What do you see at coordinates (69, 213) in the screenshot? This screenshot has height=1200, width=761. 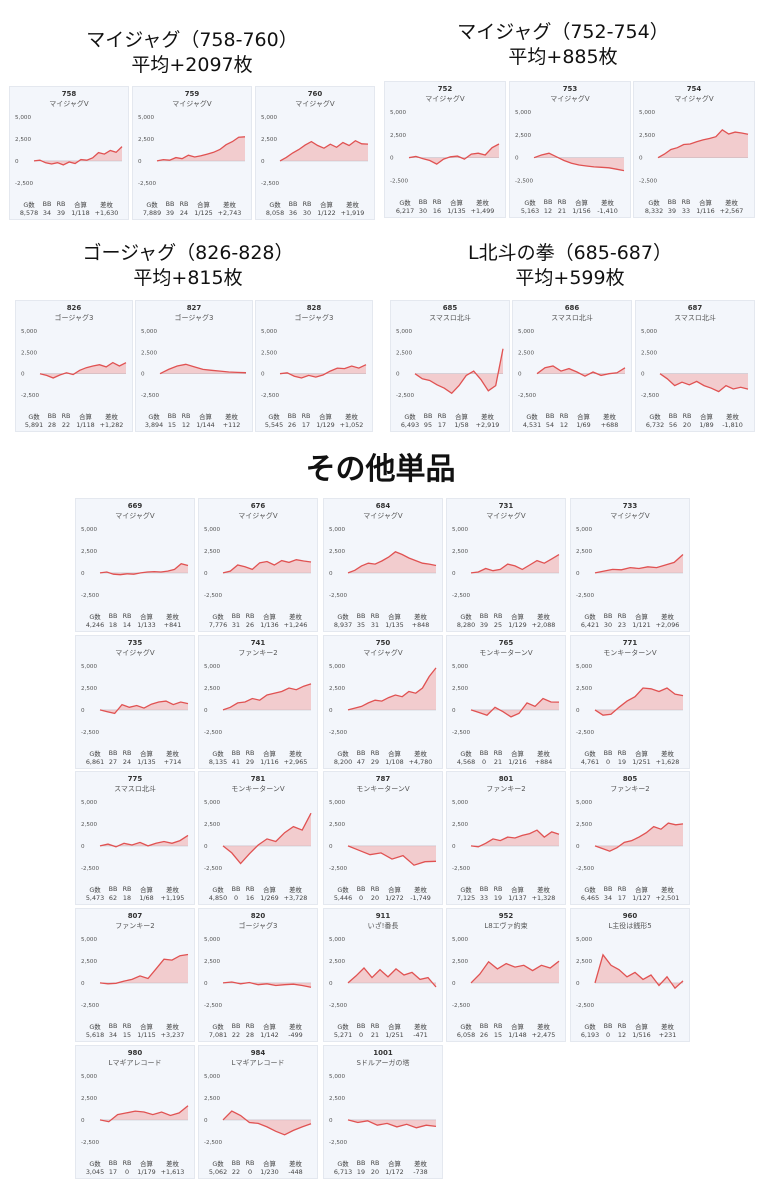 I see `stats-value-row: 8,578 34 39 1/118 +1,630` at bounding box center [69, 213].